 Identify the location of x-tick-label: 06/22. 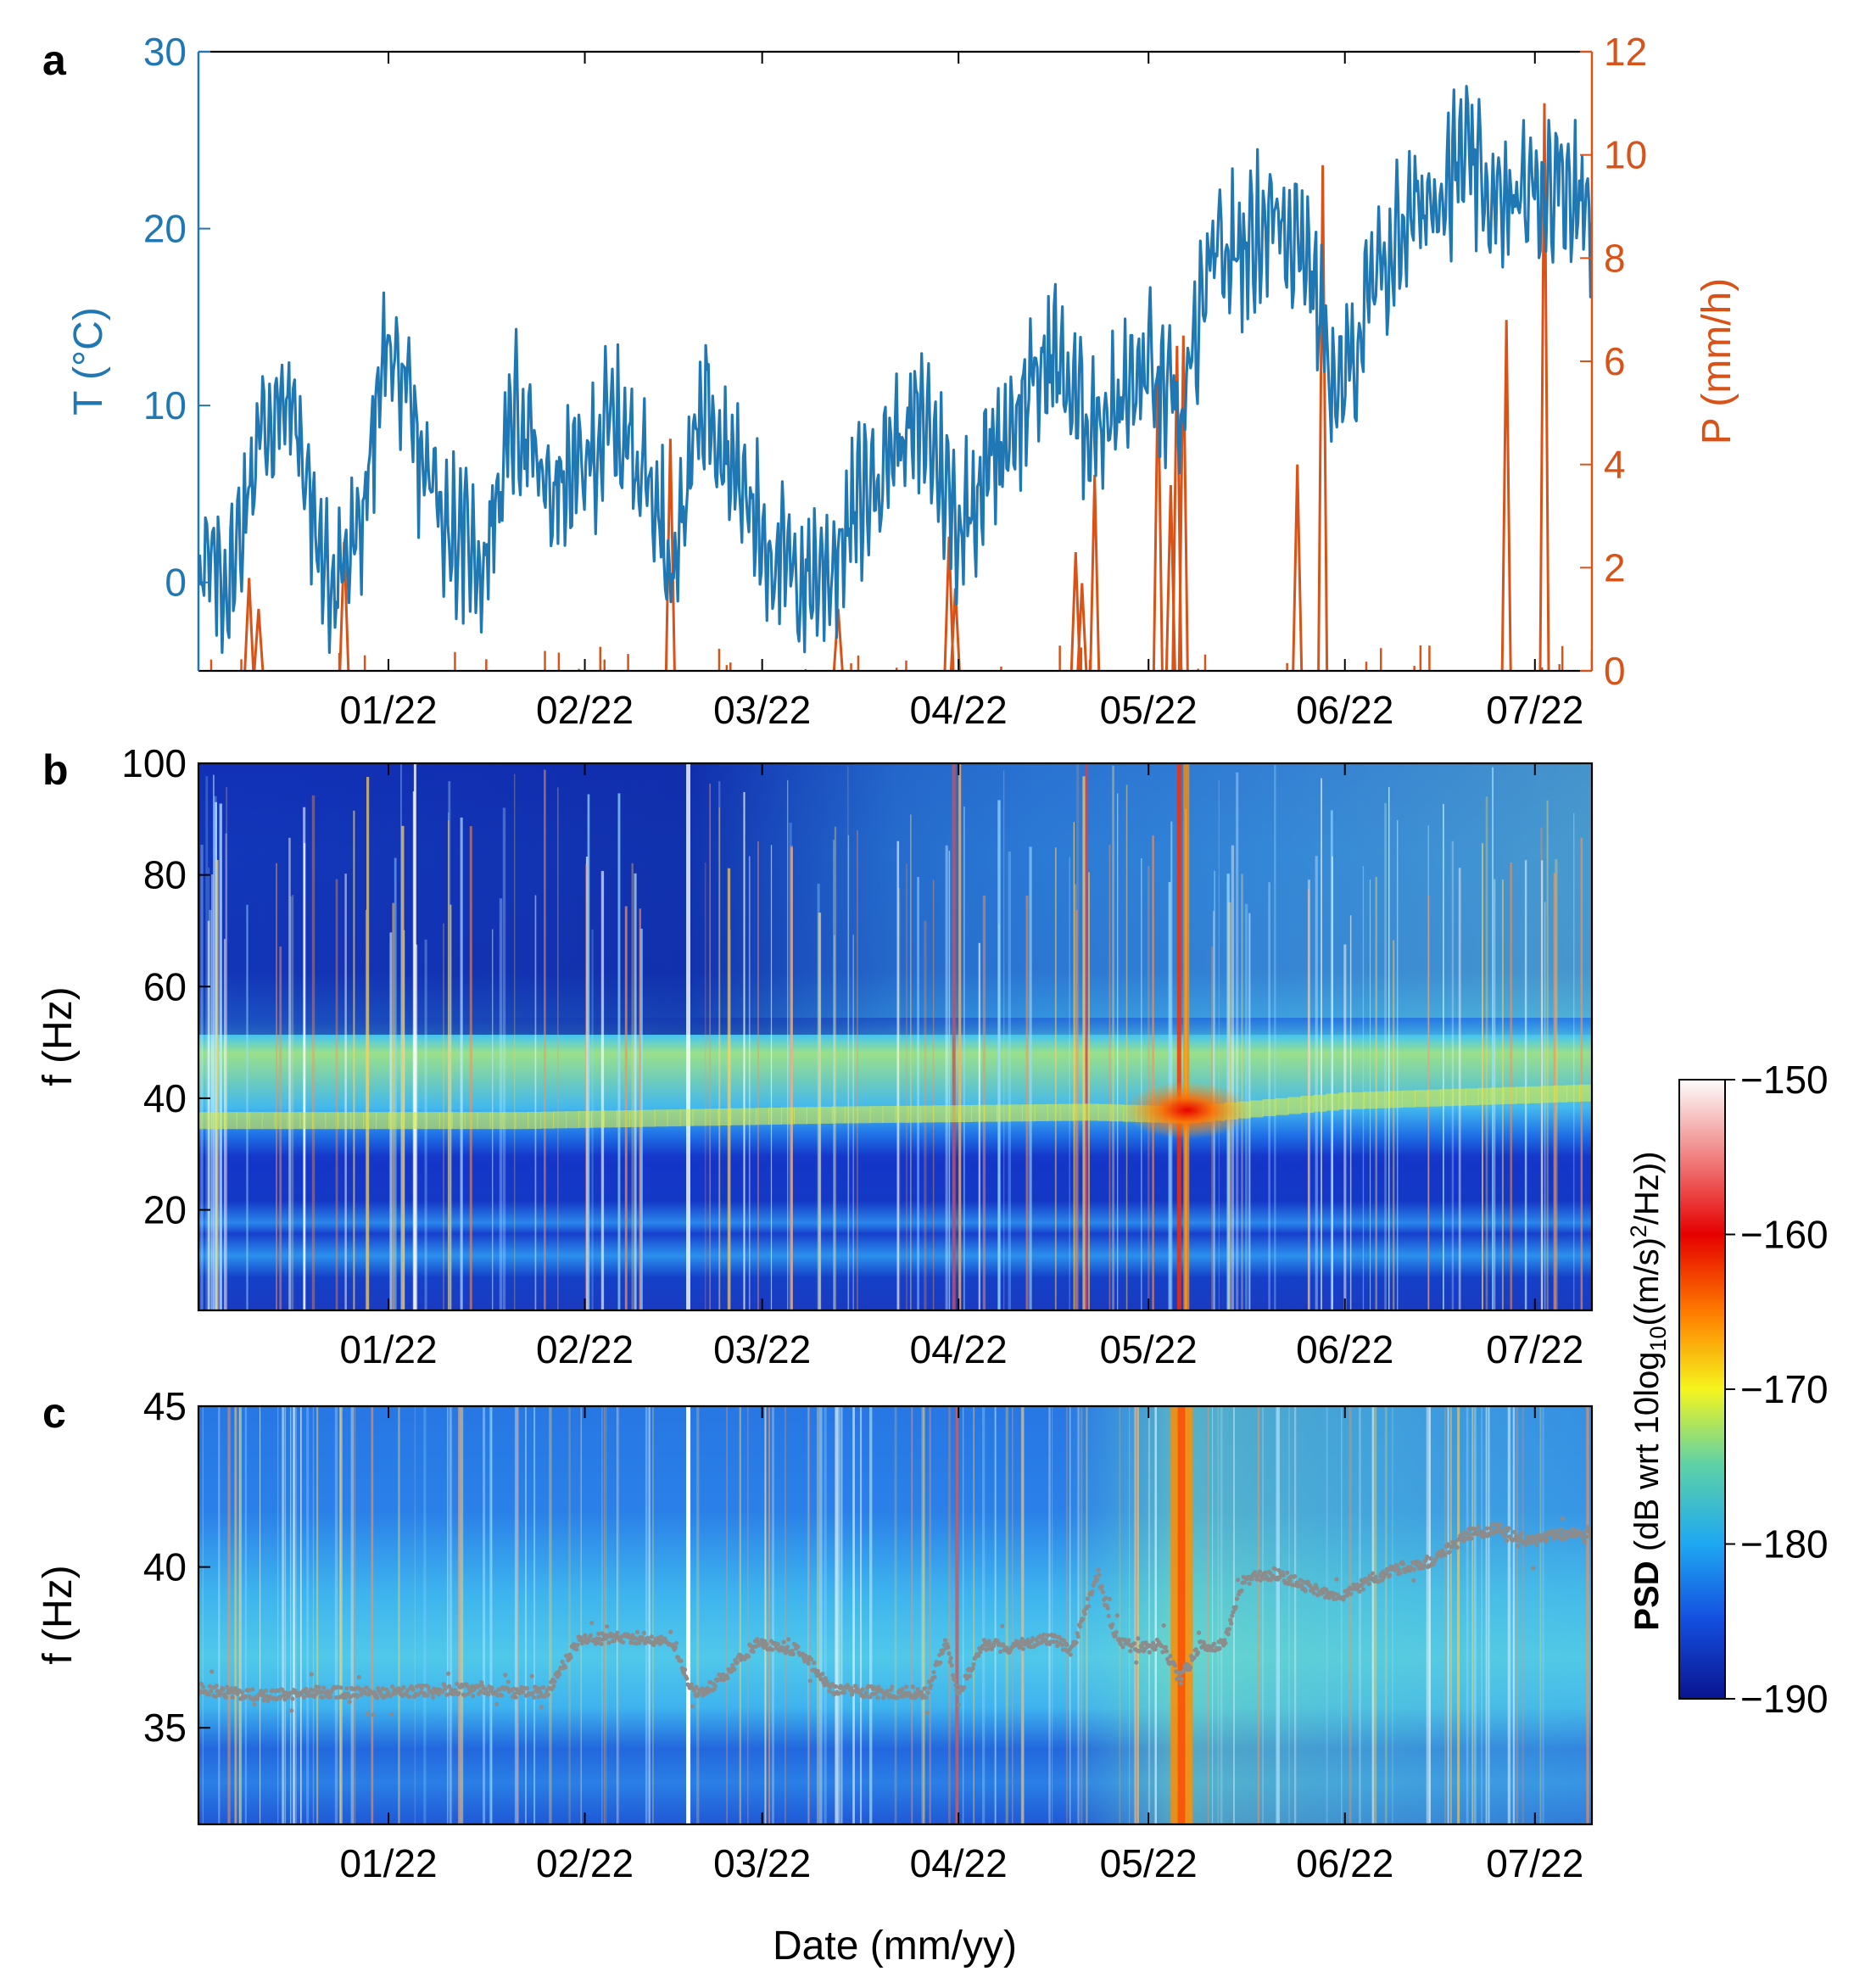
(1344, 1863).